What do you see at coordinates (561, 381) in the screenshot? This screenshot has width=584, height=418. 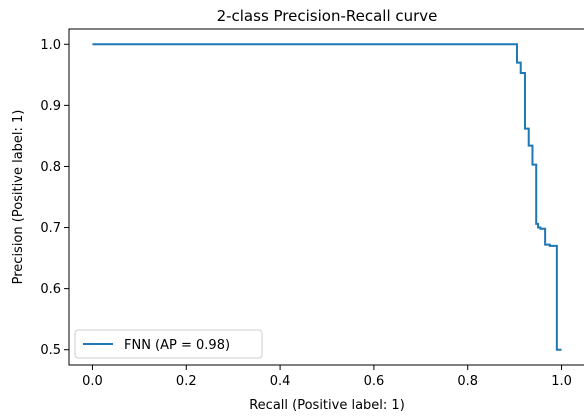 I see `x-tick-label: 1.0` at bounding box center [561, 381].